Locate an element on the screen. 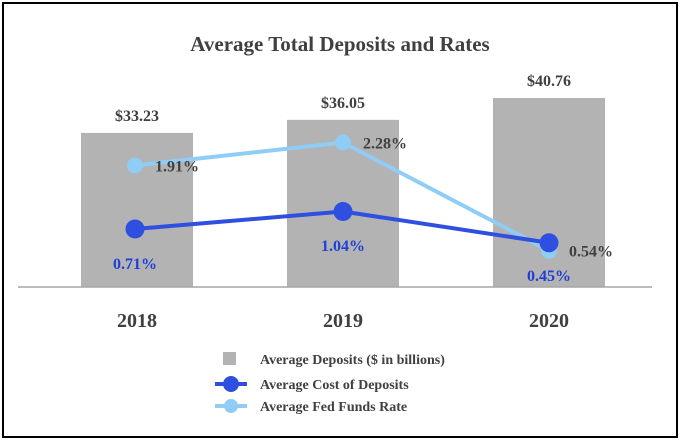  bar-value-label-2019: $36.05 is located at coordinates (343, 103).